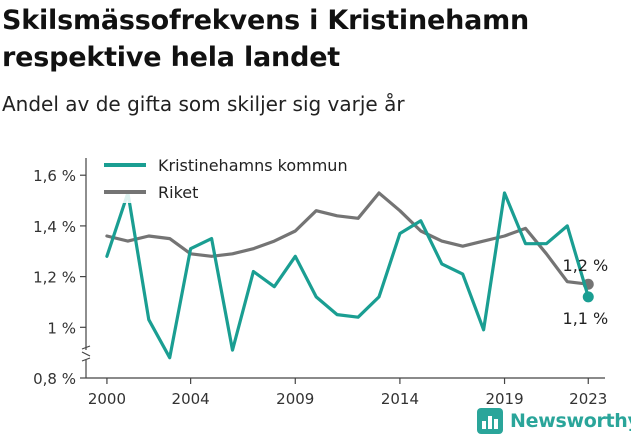 This screenshot has height=439, width=631. What do you see at coordinates (400, 399) in the screenshot?
I see `x-tick-label: 2014` at bounding box center [400, 399].